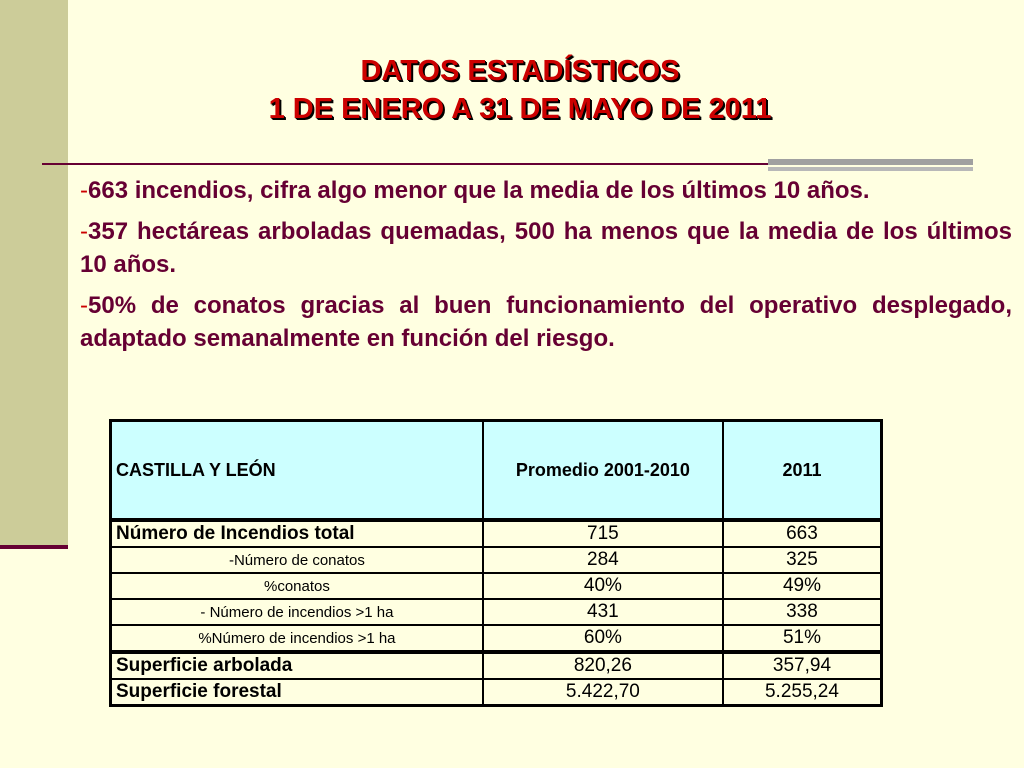 This screenshot has width=1024, height=768. I want to click on row-2011: 663, so click(802, 533).